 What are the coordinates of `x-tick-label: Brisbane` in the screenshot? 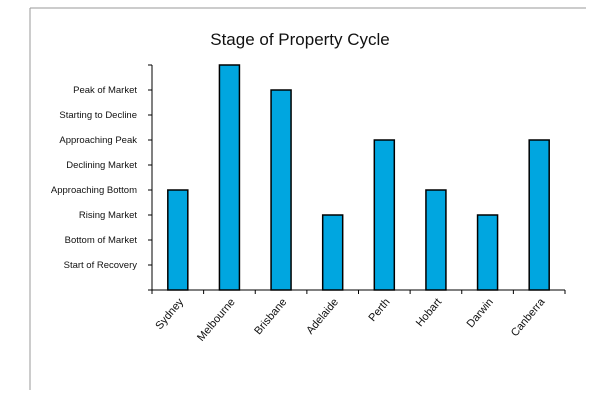 It's located at (270, 316).